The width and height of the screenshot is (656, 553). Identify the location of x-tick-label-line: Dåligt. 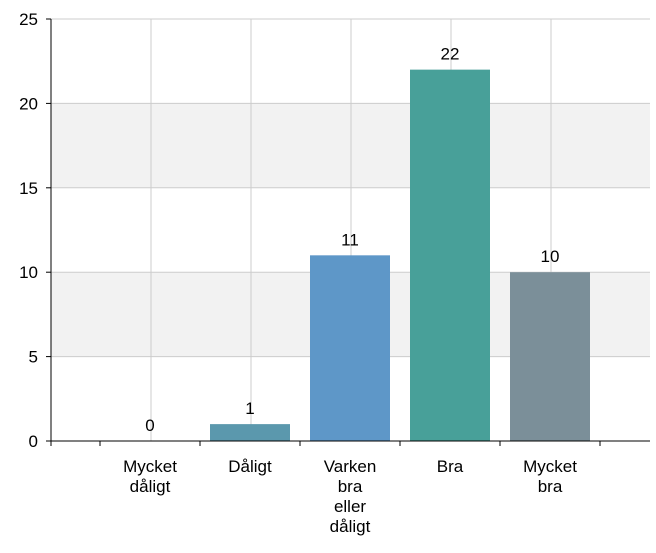
(250, 466).